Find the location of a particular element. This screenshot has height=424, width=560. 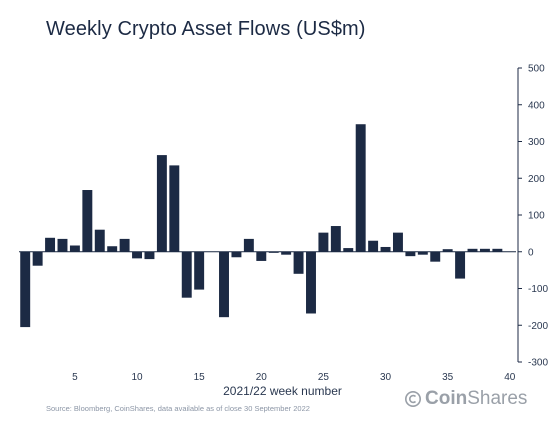

x-axis-title: 2021/22 week number is located at coordinates (282, 391).